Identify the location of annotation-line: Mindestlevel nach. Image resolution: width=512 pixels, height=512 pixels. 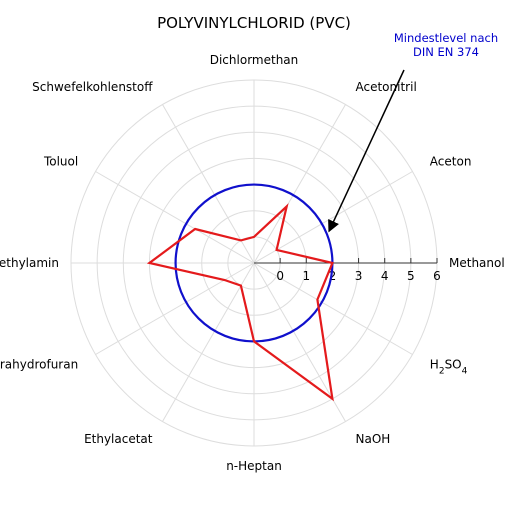
(446, 38).